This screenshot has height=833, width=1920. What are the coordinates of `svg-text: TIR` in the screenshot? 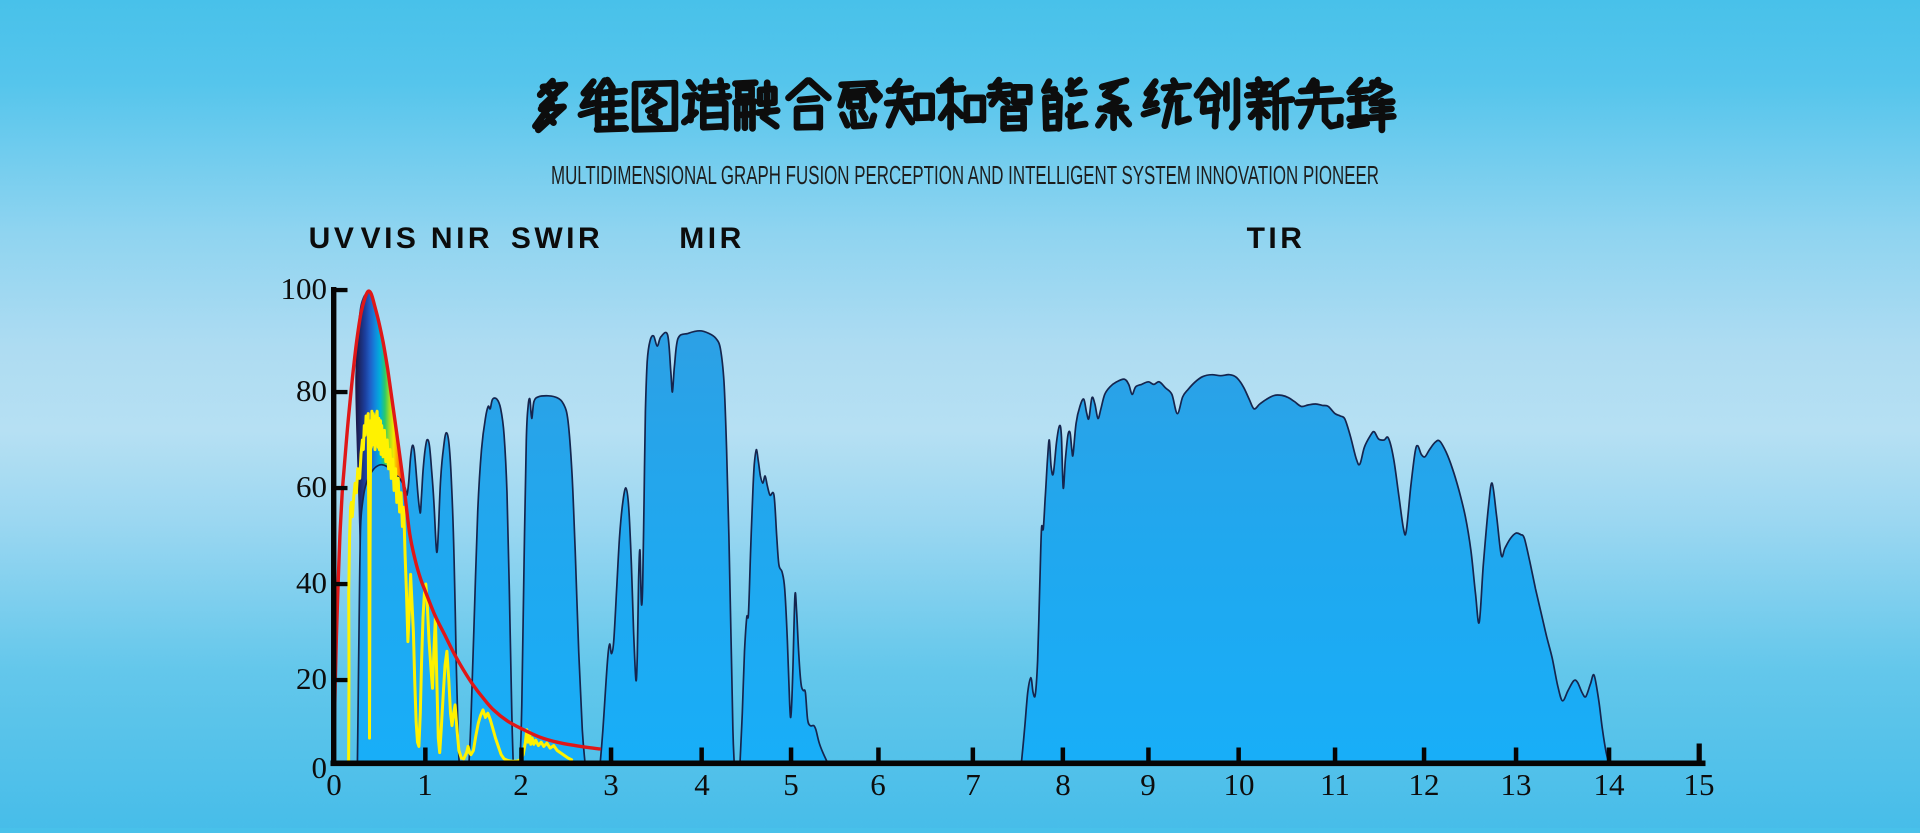 It's located at (1276, 238).